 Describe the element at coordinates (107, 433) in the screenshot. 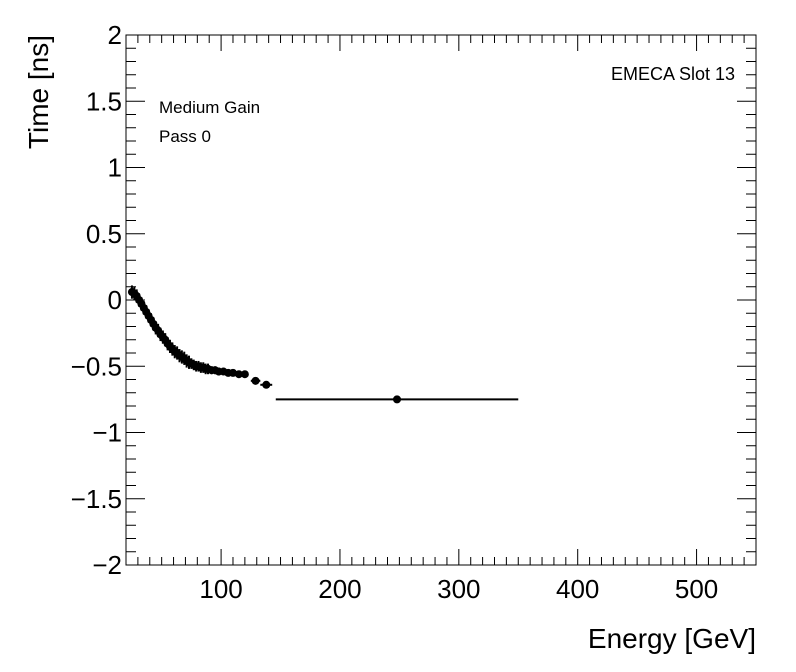

I see `y-tick-label: −1` at that location.